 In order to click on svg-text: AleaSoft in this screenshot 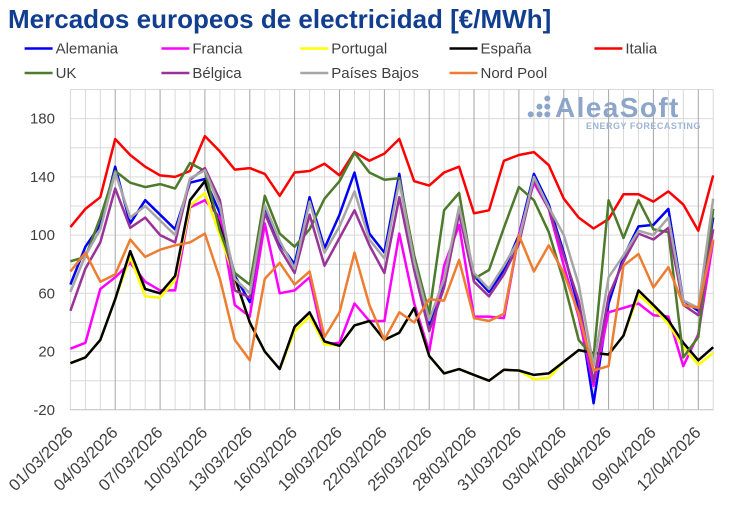, I will do `click(617, 107)`.